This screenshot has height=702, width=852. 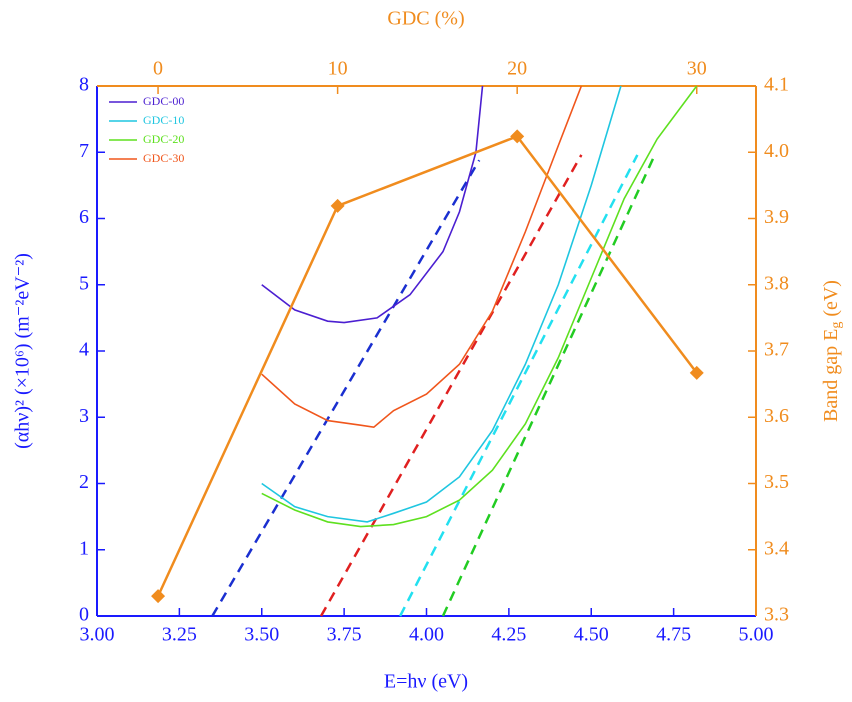 I want to click on y-tick-label: 8, so click(x=84, y=85).